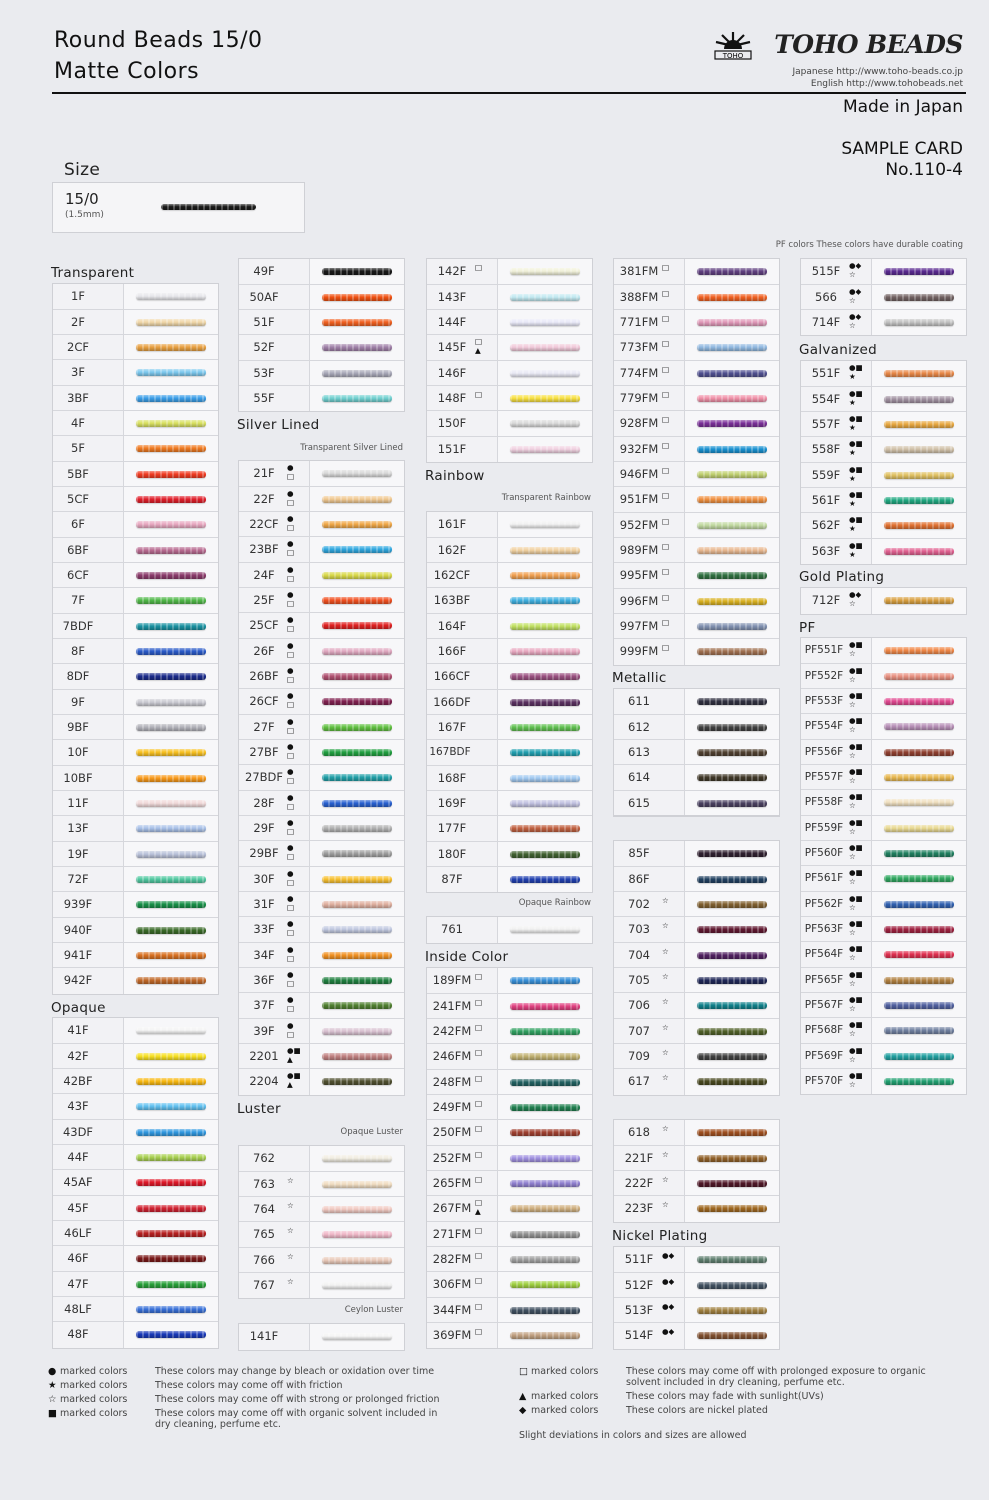 The width and height of the screenshot is (989, 1500). I want to click on code-cell: 166CF, so click(462, 676).